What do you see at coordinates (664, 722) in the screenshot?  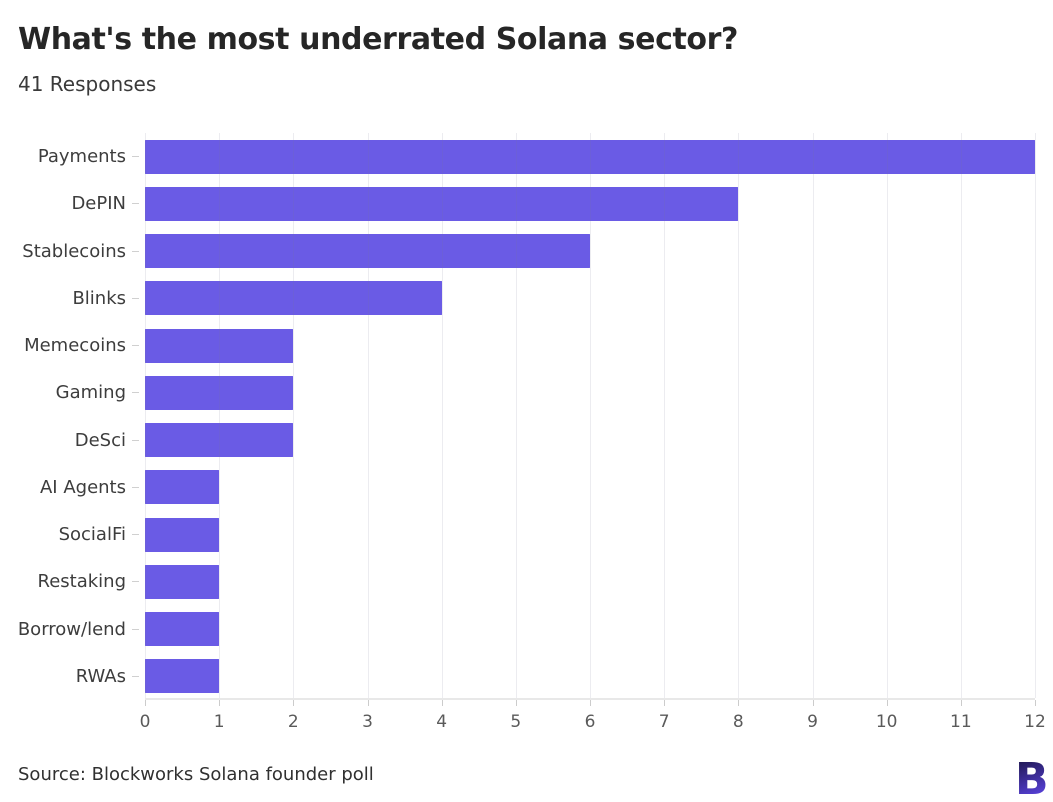 I see `x-tick-label-7: 7` at bounding box center [664, 722].